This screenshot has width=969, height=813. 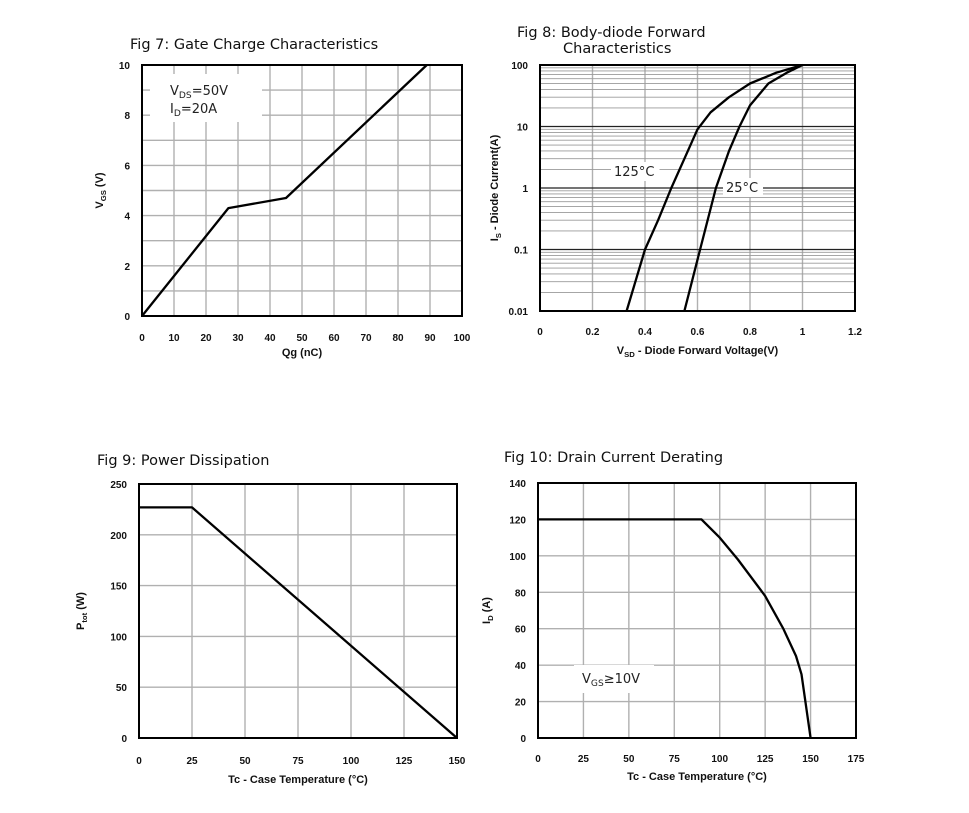 What do you see at coordinates (496, 187) in the screenshot?
I see `y-axis-label: IS - Diode Current(A)` at bounding box center [496, 187].